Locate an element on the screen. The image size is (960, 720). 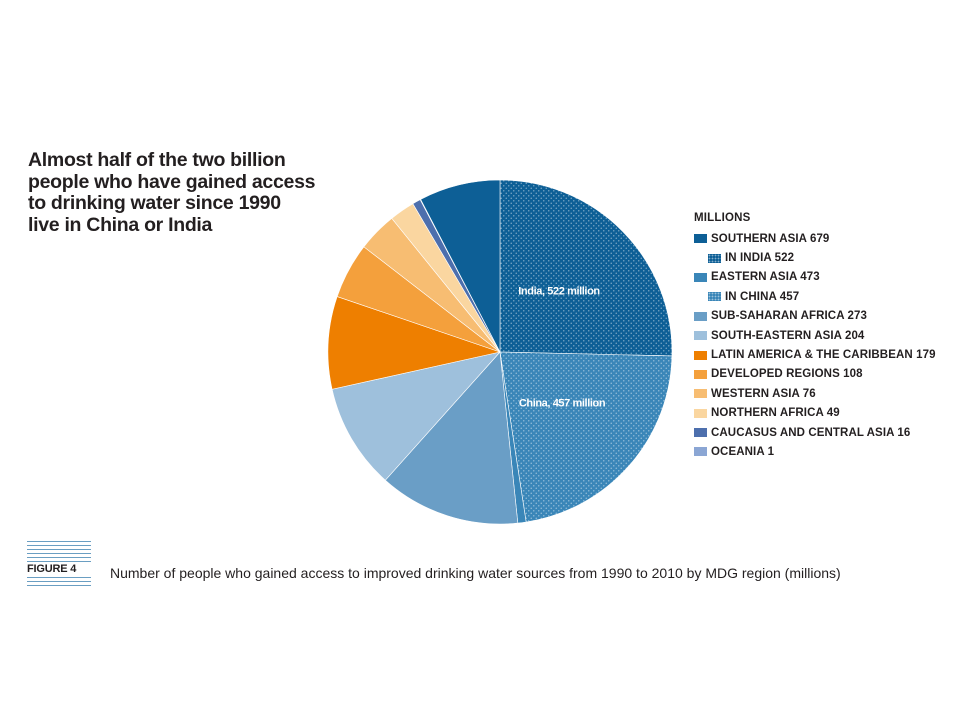
slice-label-india: India, 522 million is located at coordinates (559, 291).